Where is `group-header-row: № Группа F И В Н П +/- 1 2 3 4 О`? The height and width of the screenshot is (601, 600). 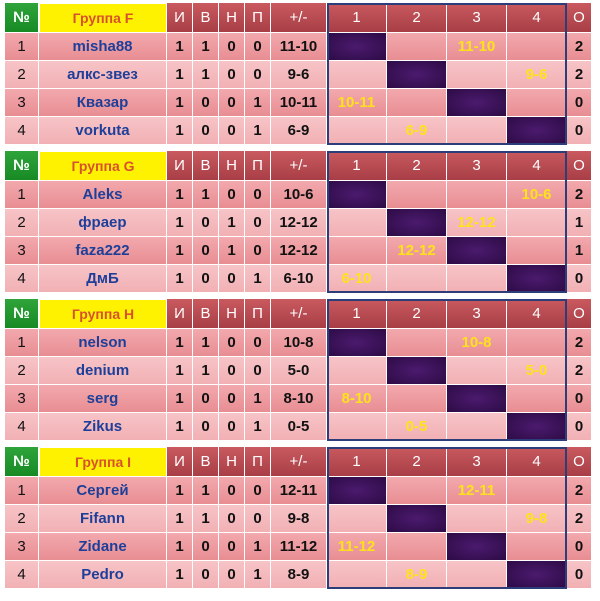 group-header-row: № Группа F И В Н П +/- 1 2 3 4 О is located at coordinates (300, 18).